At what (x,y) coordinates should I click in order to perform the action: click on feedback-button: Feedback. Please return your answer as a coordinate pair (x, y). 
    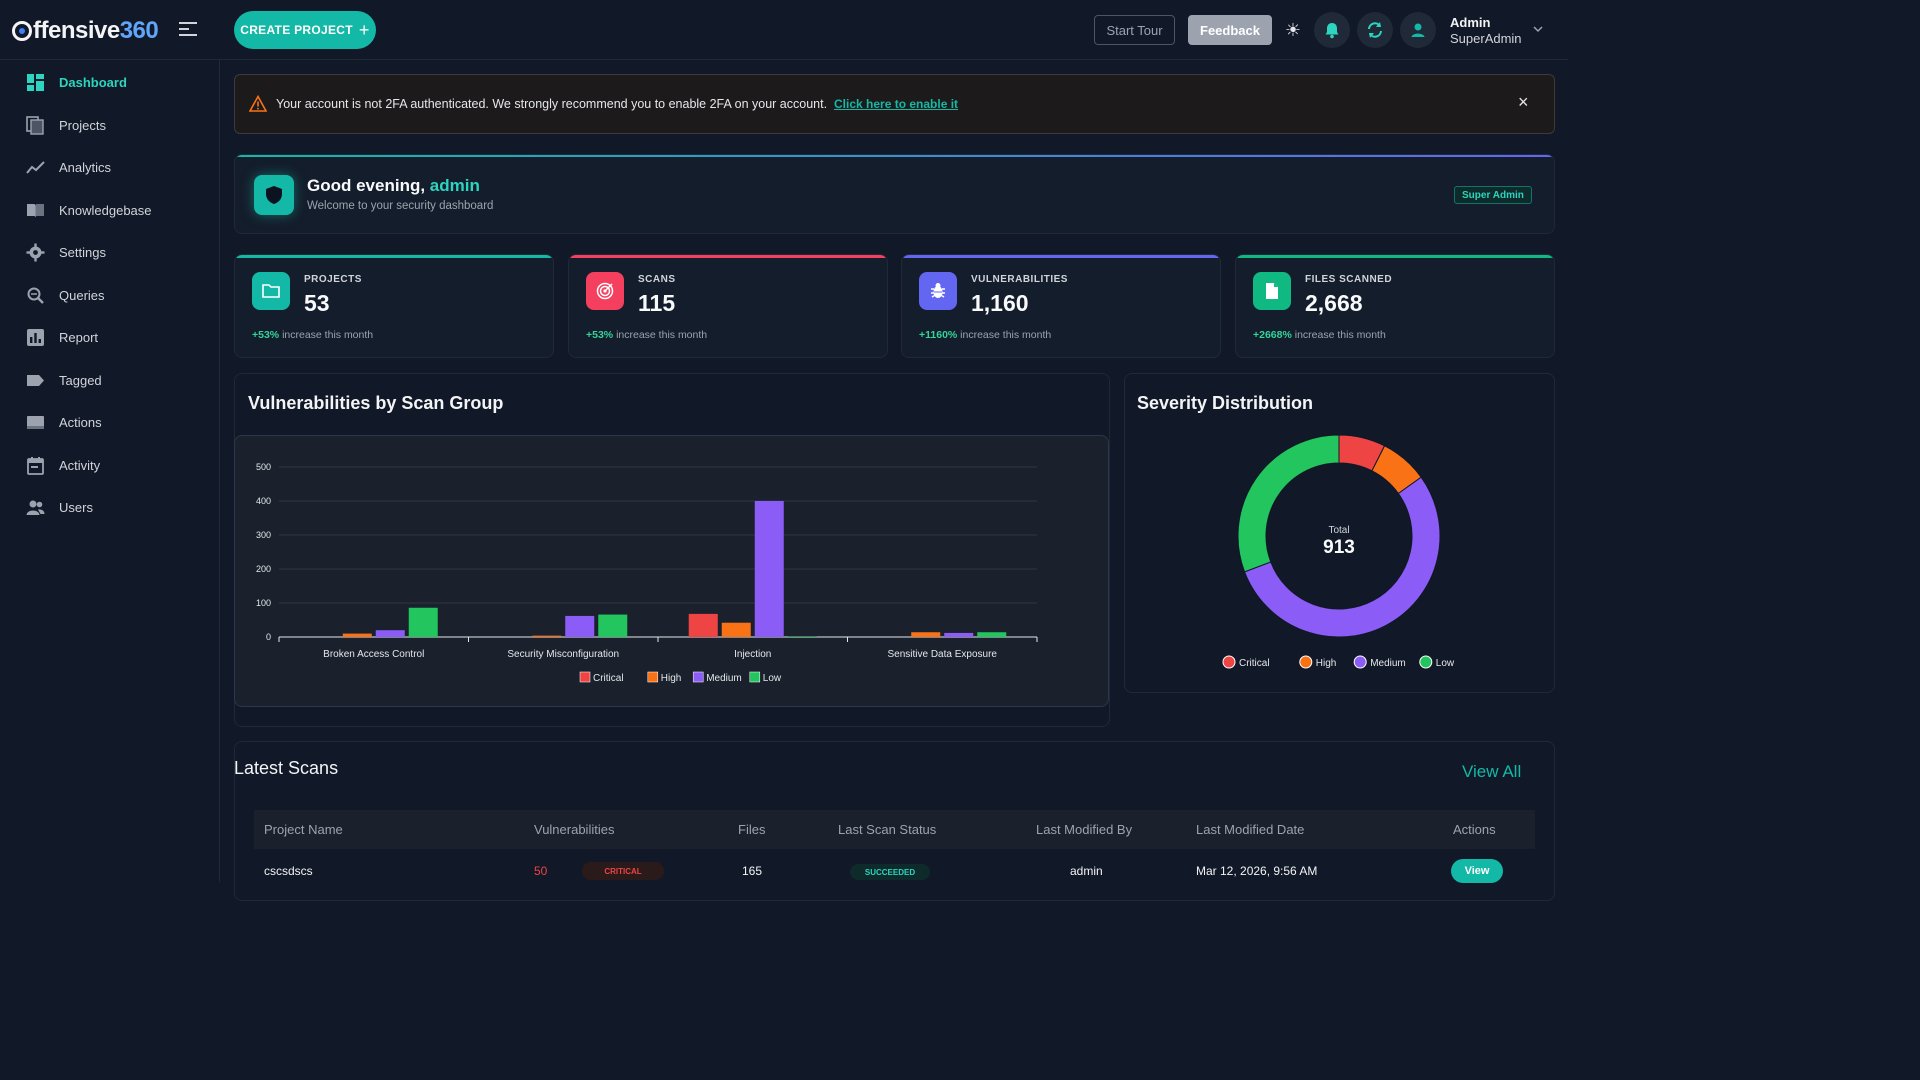
    Looking at the image, I should click on (1230, 30).